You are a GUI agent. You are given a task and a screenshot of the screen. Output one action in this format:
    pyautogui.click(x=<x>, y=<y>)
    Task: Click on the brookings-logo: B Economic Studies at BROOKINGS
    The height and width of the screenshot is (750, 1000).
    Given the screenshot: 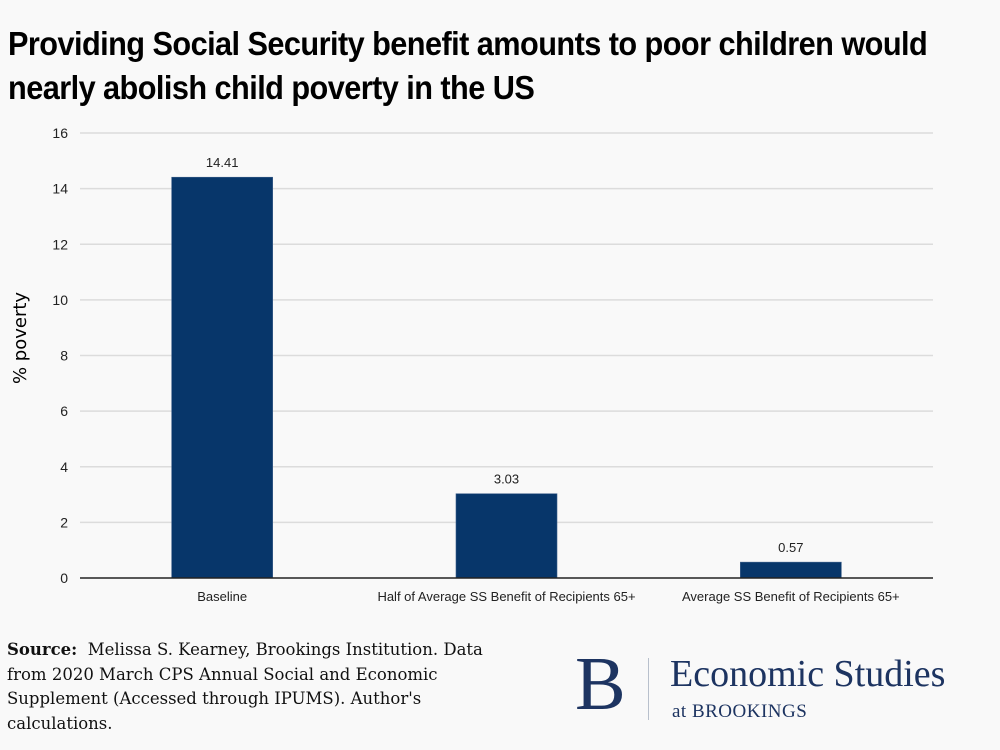 What is the action you would take?
    pyautogui.click(x=785, y=687)
    